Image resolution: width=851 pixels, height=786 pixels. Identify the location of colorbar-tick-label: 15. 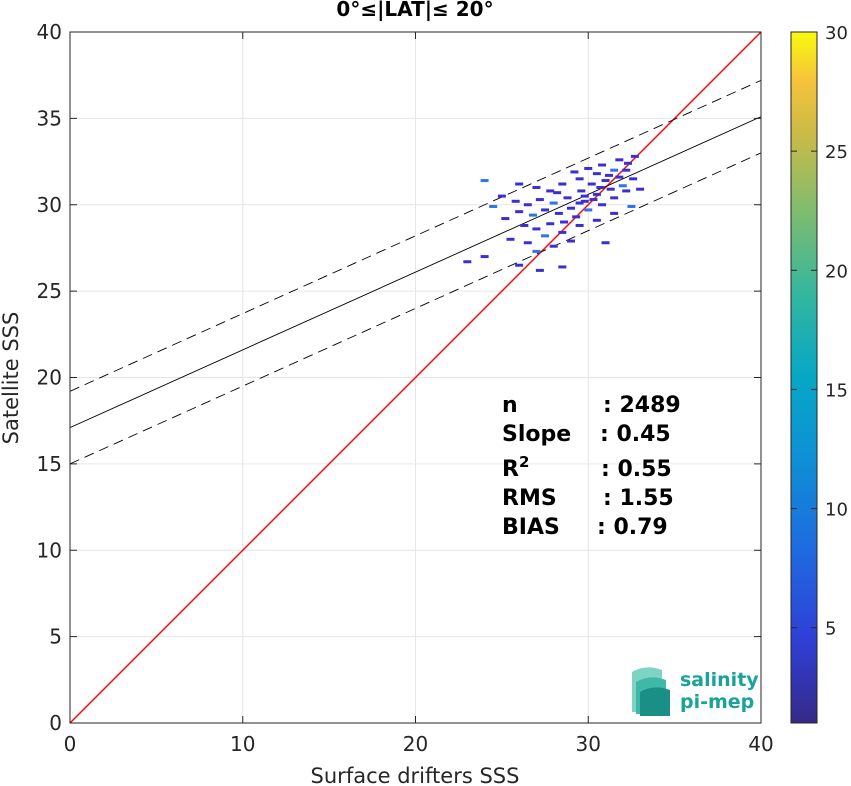
(836, 390).